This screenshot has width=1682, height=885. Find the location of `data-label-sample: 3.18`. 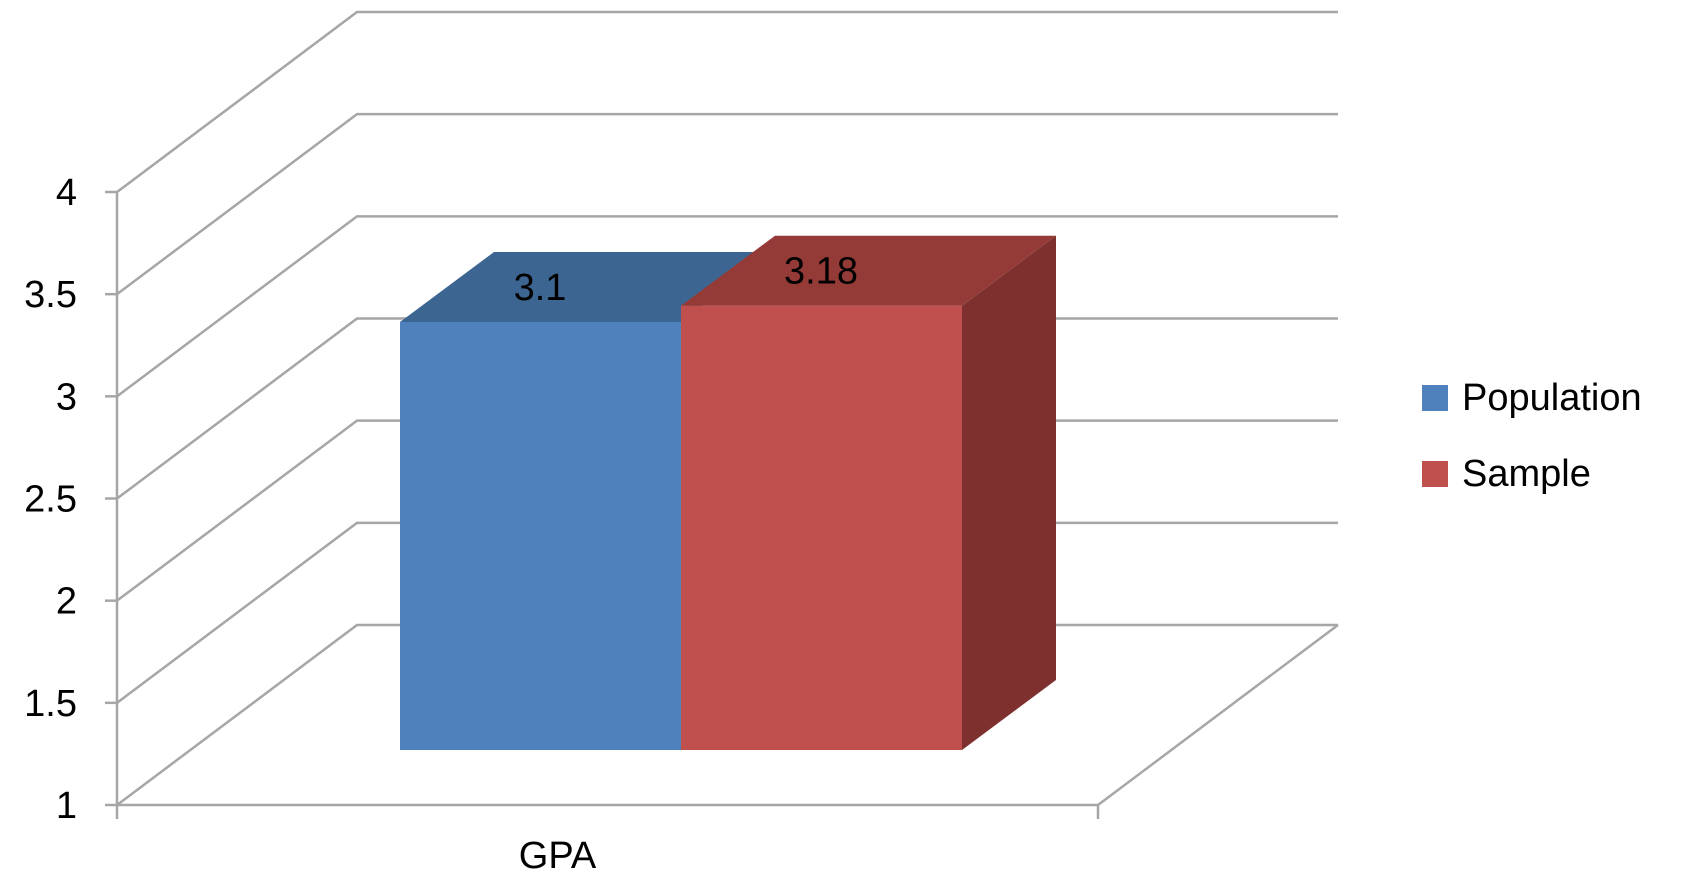

data-label-sample: 3.18 is located at coordinates (821, 272).